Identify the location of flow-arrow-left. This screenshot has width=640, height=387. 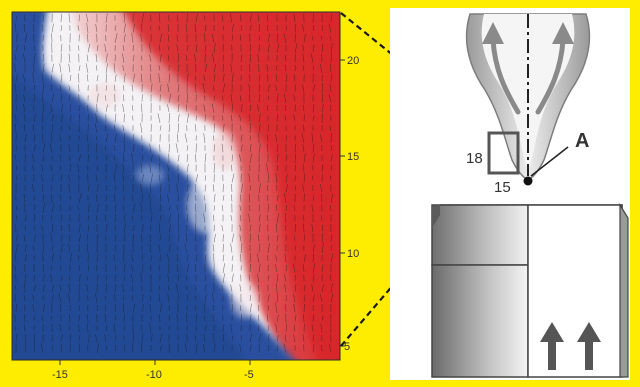
(505, 76).